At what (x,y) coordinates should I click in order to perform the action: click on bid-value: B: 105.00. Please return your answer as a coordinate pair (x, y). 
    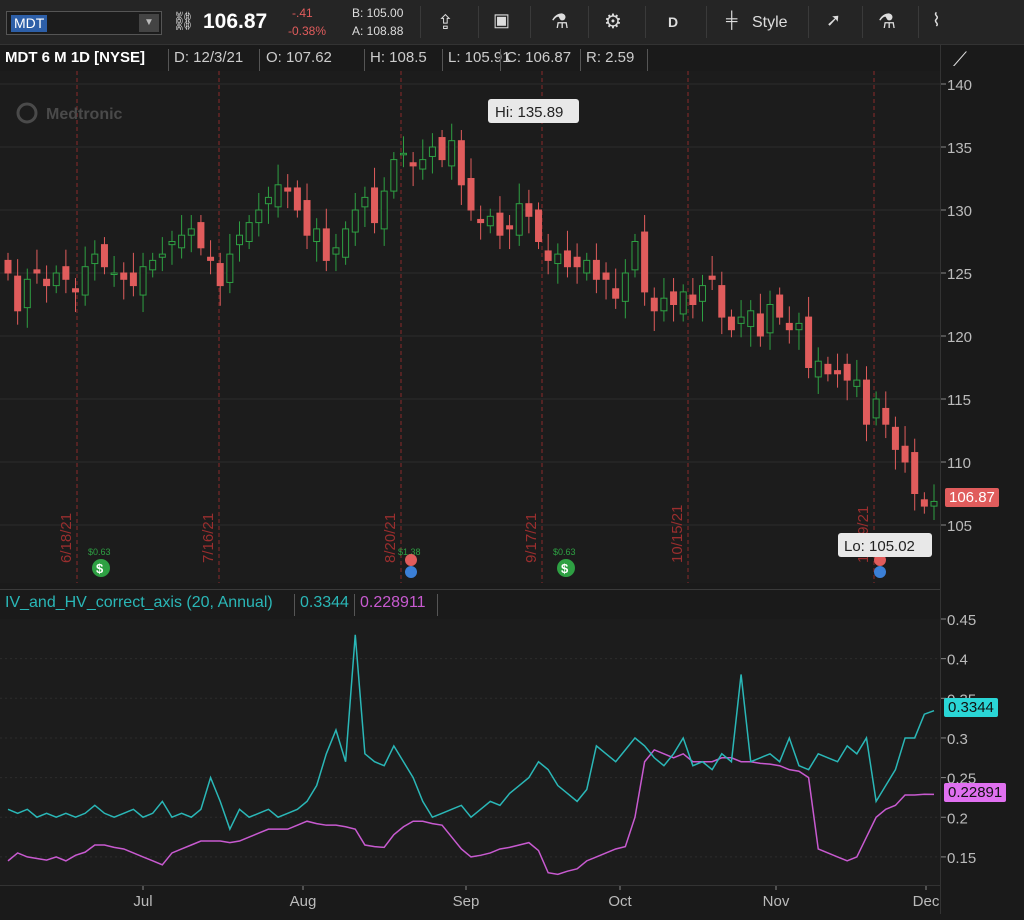
    Looking at the image, I should click on (378, 13).